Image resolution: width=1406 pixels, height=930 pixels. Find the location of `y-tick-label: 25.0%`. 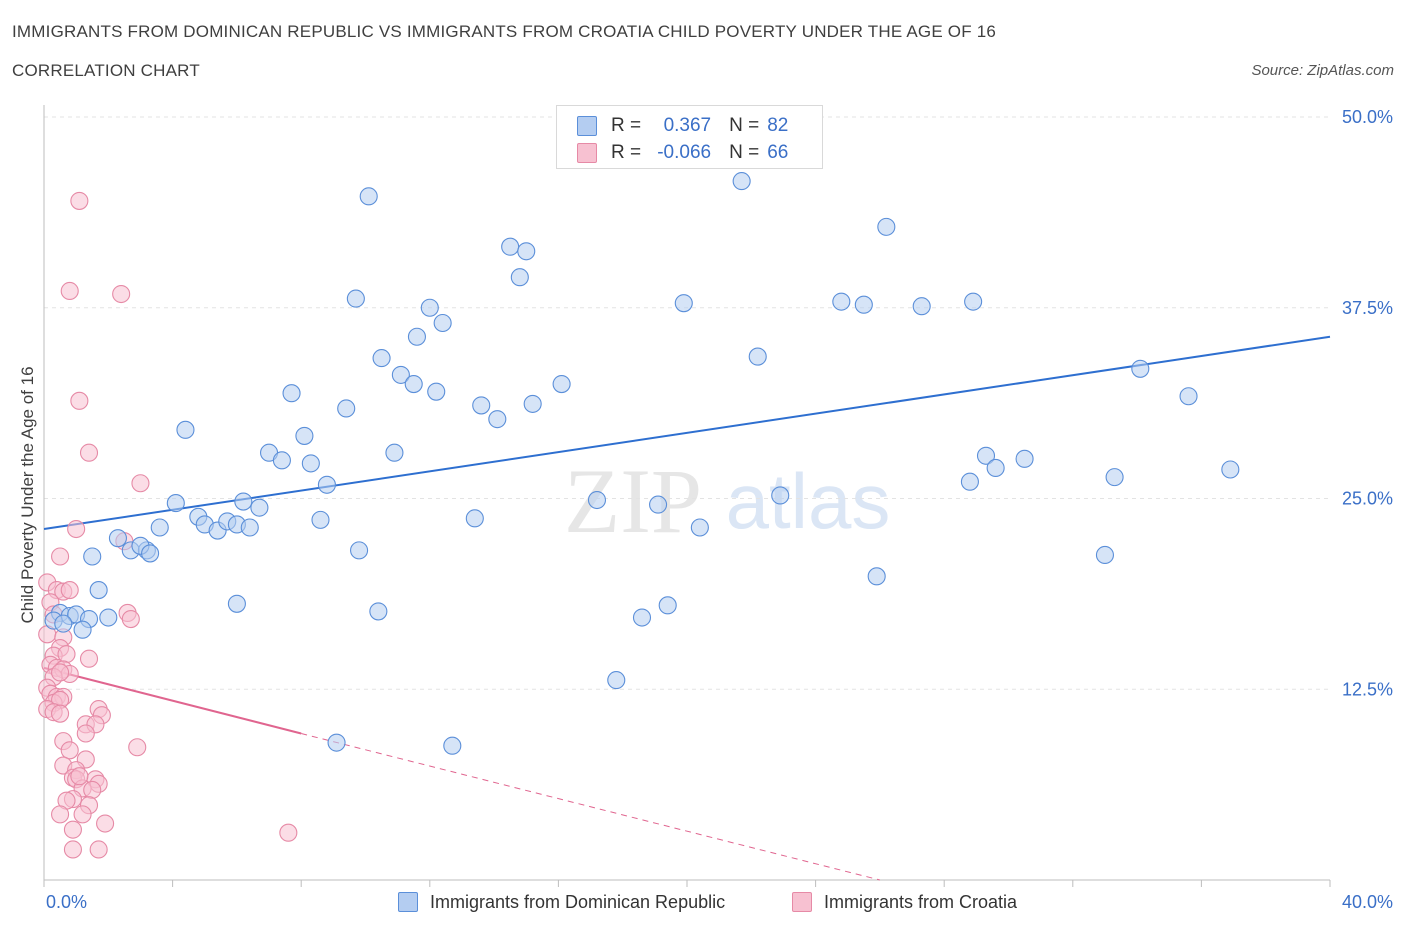

y-tick-label: 25.0% is located at coordinates (1367, 499).